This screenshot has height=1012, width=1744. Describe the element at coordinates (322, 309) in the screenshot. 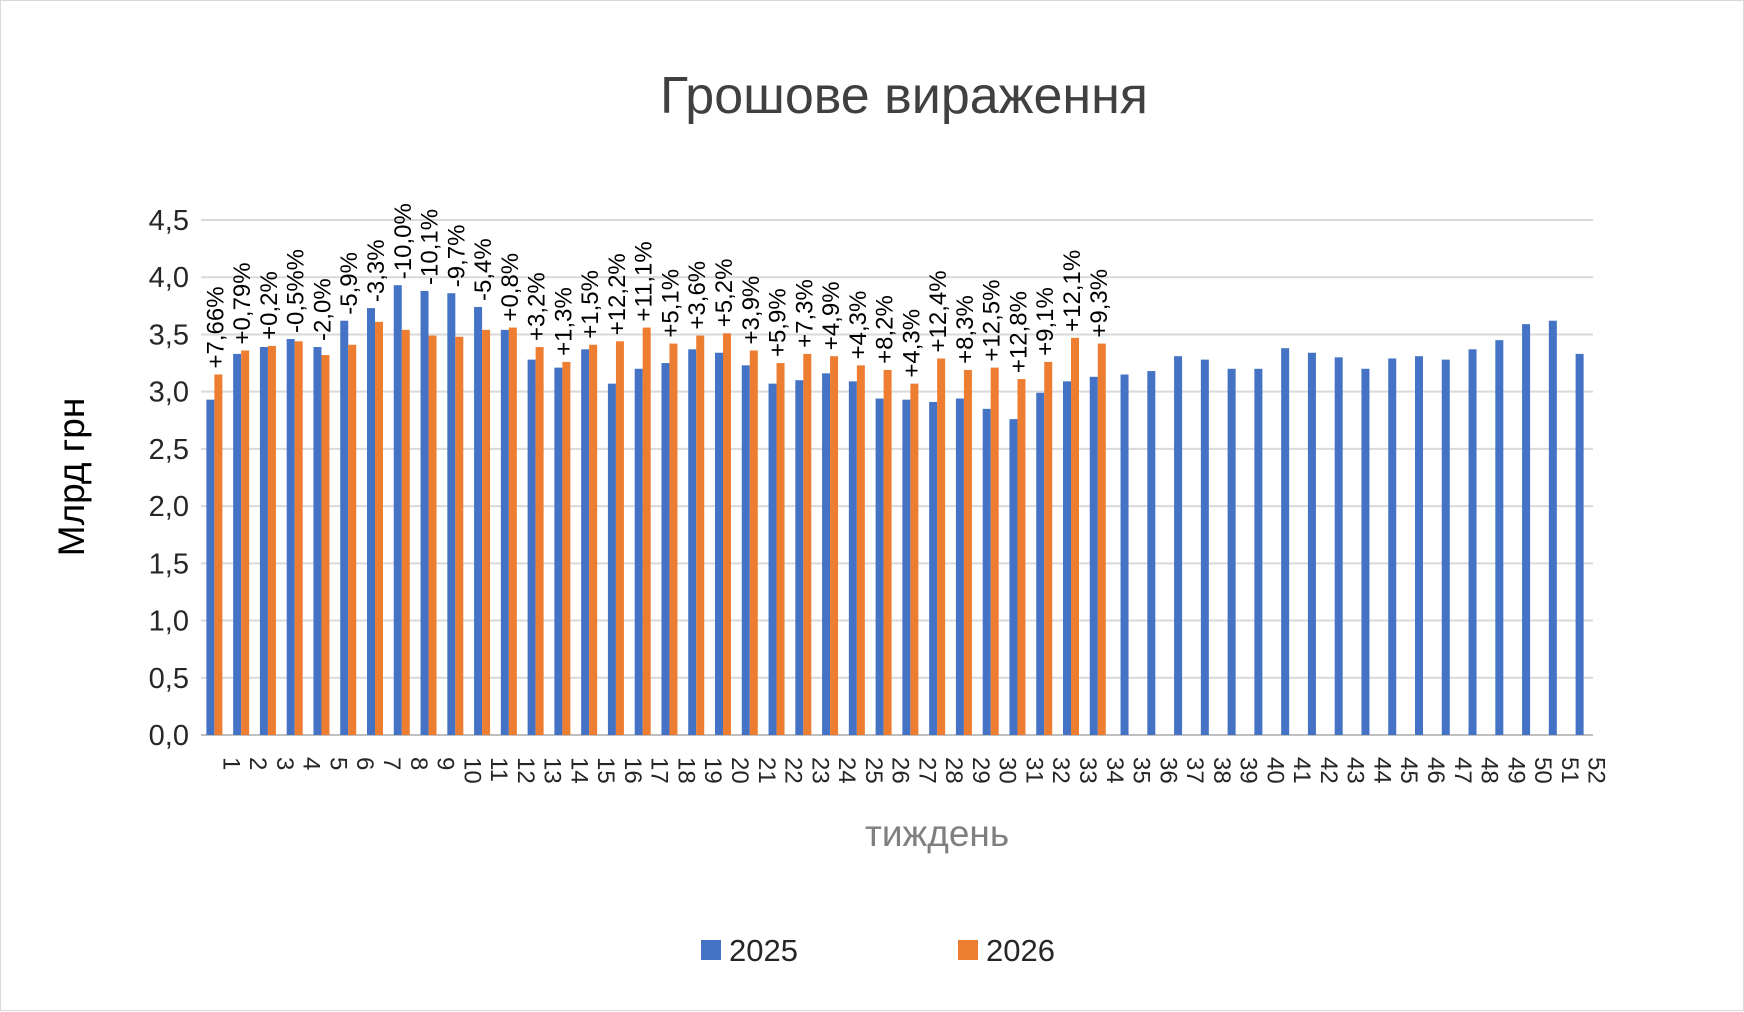

I see `data-label-week-5: -2,0%` at that location.